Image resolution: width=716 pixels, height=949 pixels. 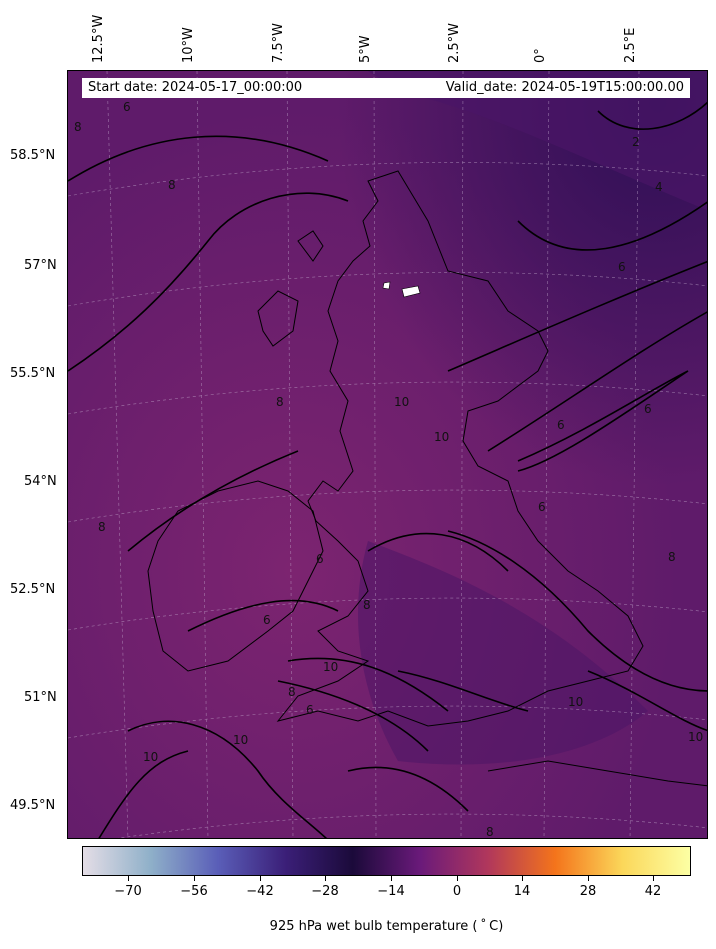 What do you see at coordinates (40, 265) in the screenshot?
I see `lat-label-57n: 57°N` at bounding box center [40, 265].